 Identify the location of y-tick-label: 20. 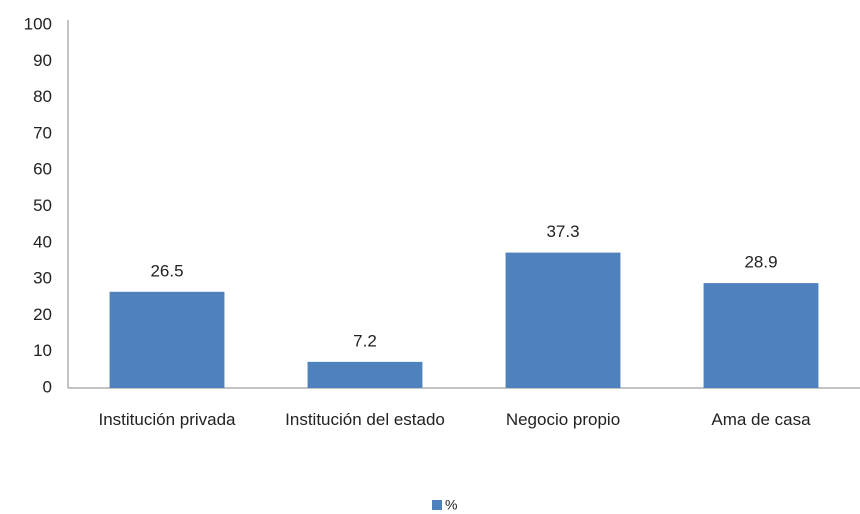
(42, 314).